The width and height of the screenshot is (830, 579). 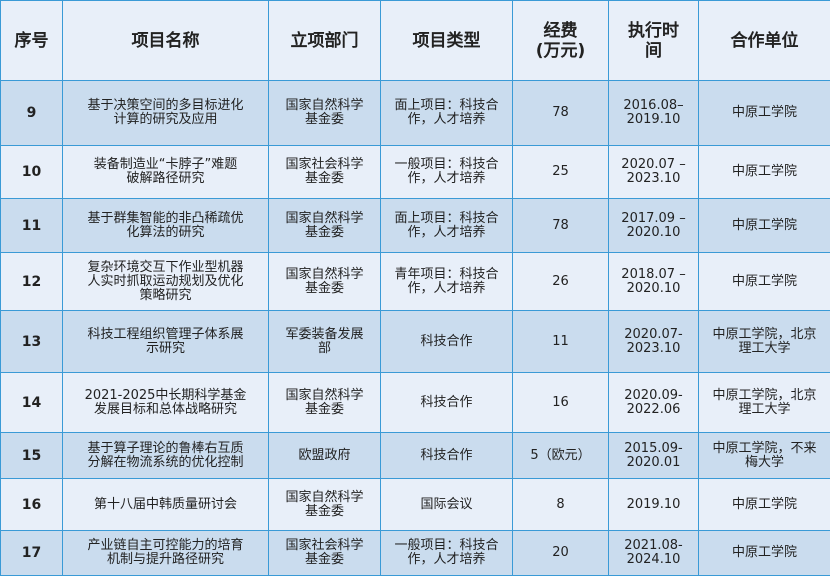 I want to click on cell-index: 17, so click(x=31, y=553).